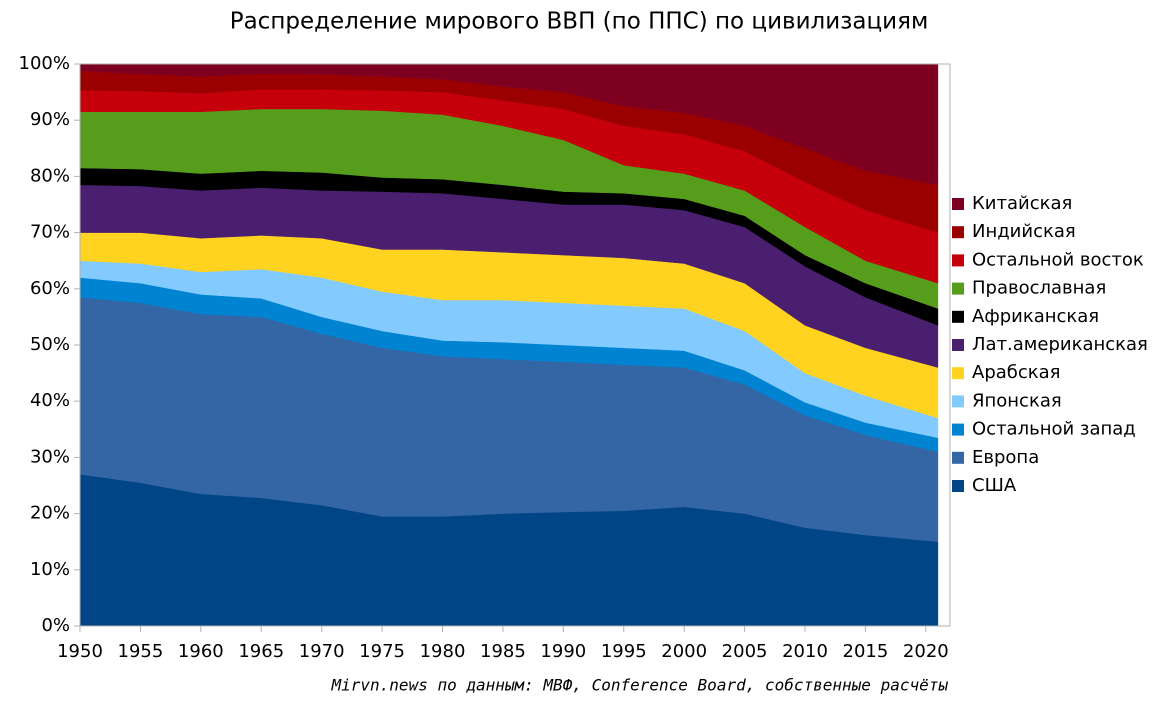 The width and height of the screenshot is (1165, 706). I want to click on y-tick-label: 80%, so click(50, 175).